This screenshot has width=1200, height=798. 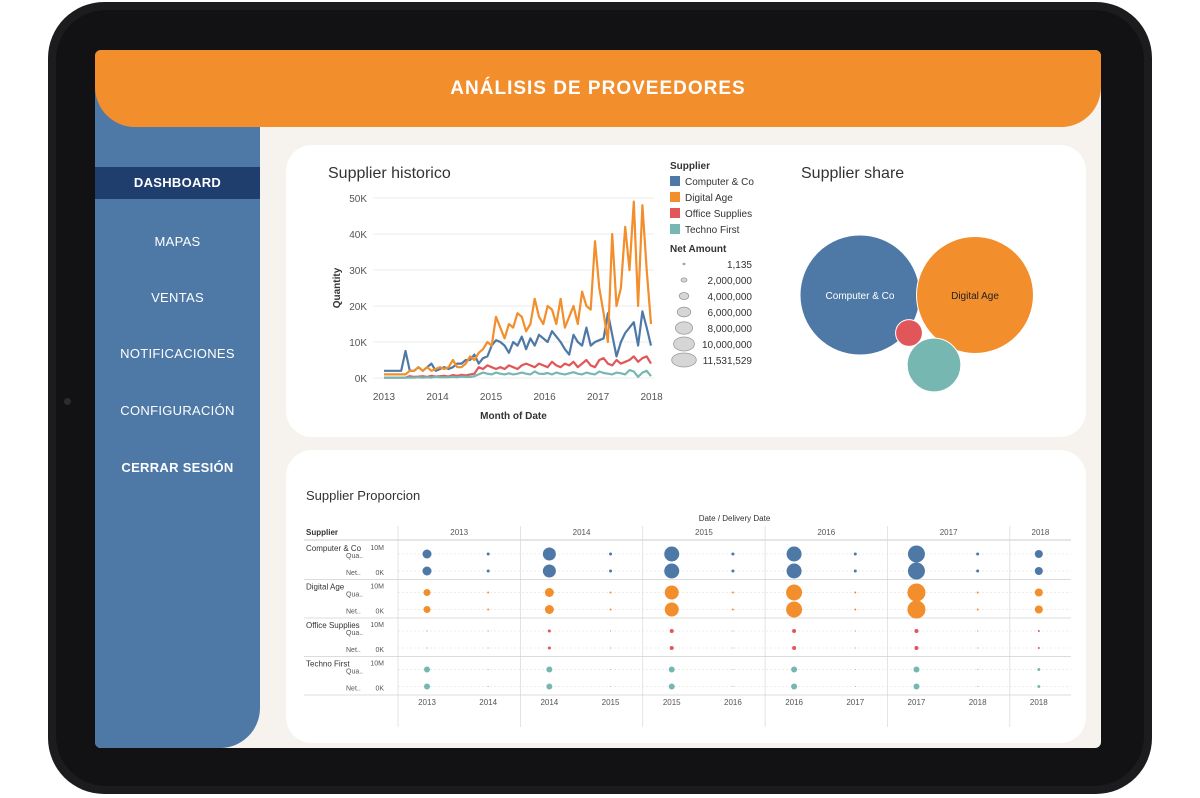 I want to click on supplier-row-label: Digital Age, so click(x=325, y=587).